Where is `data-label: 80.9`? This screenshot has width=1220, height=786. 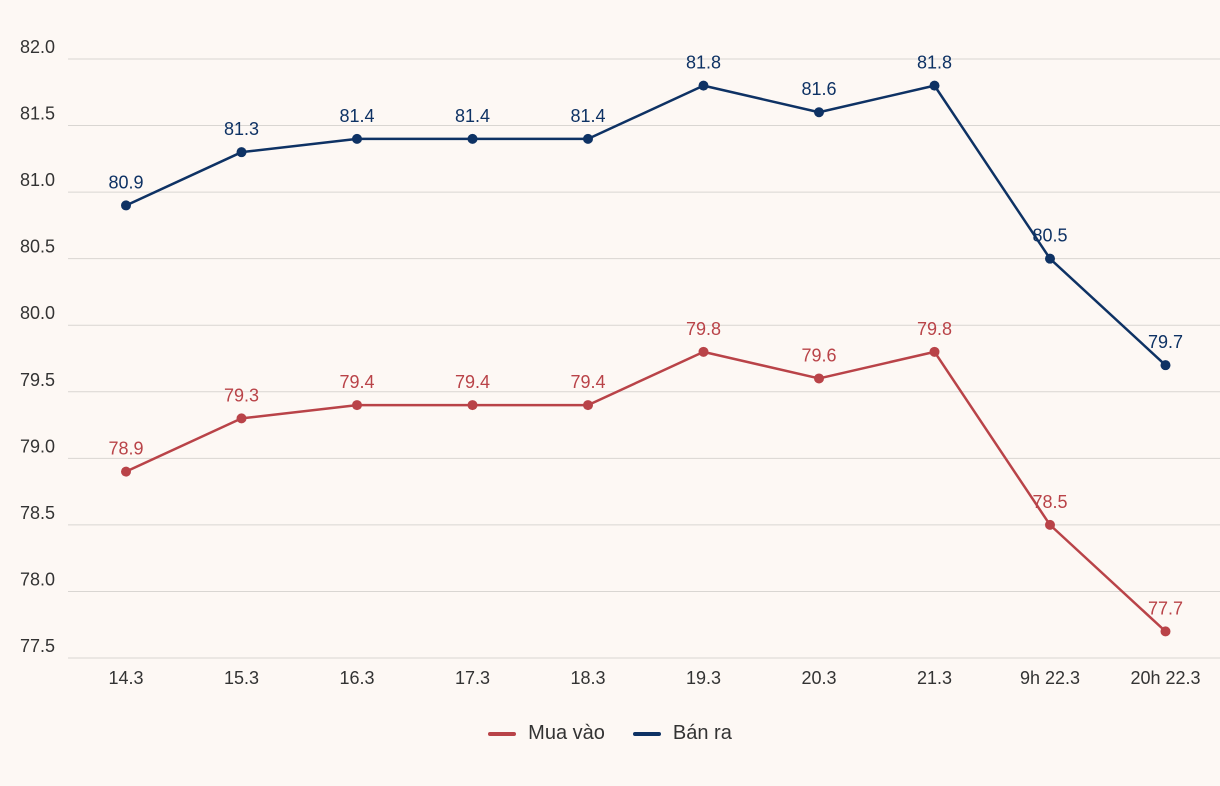 data-label: 80.9 is located at coordinates (125, 182).